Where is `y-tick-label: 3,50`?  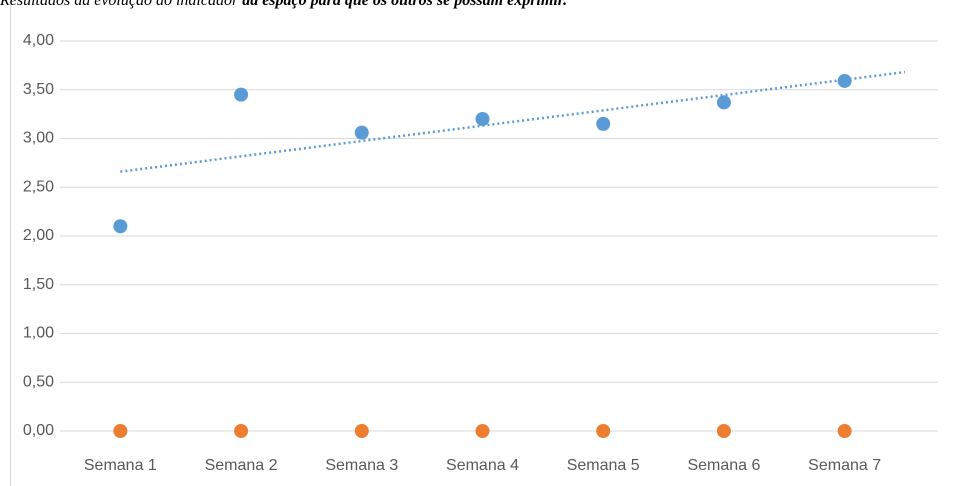
y-tick-label: 3,50 is located at coordinates (38, 89).